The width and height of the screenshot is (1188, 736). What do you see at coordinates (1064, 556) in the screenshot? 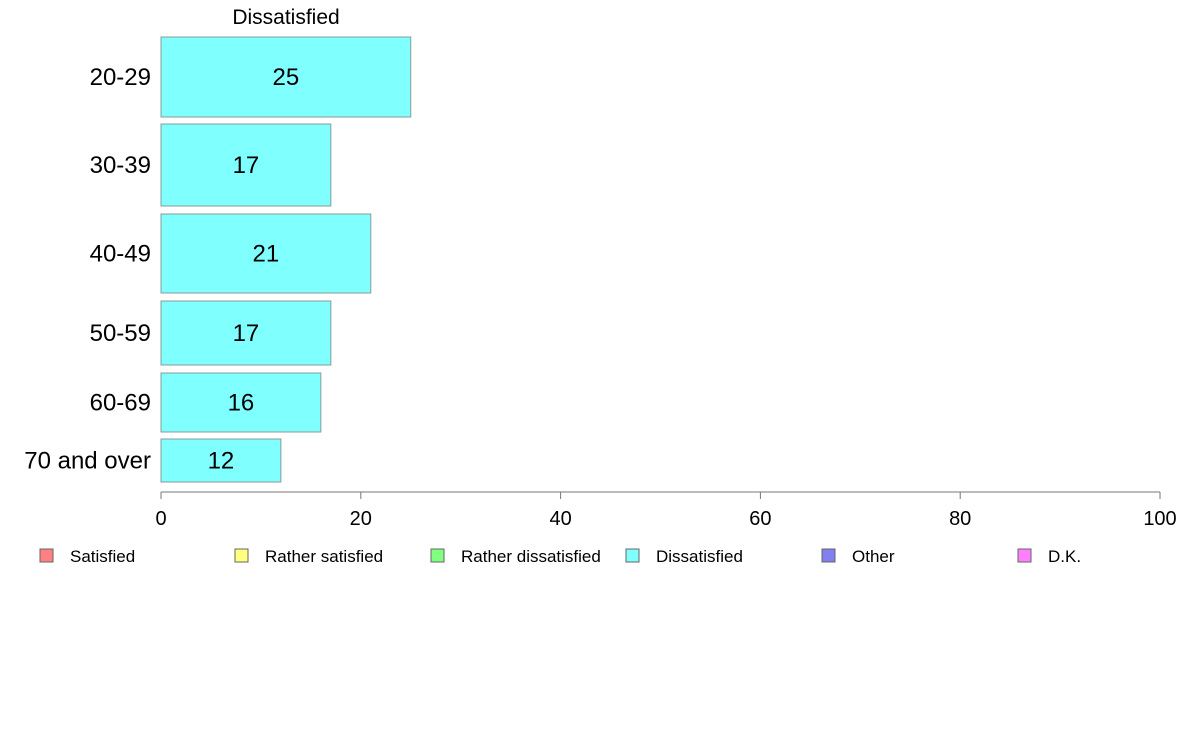
I see `legend-label: D.K.` at bounding box center [1064, 556].